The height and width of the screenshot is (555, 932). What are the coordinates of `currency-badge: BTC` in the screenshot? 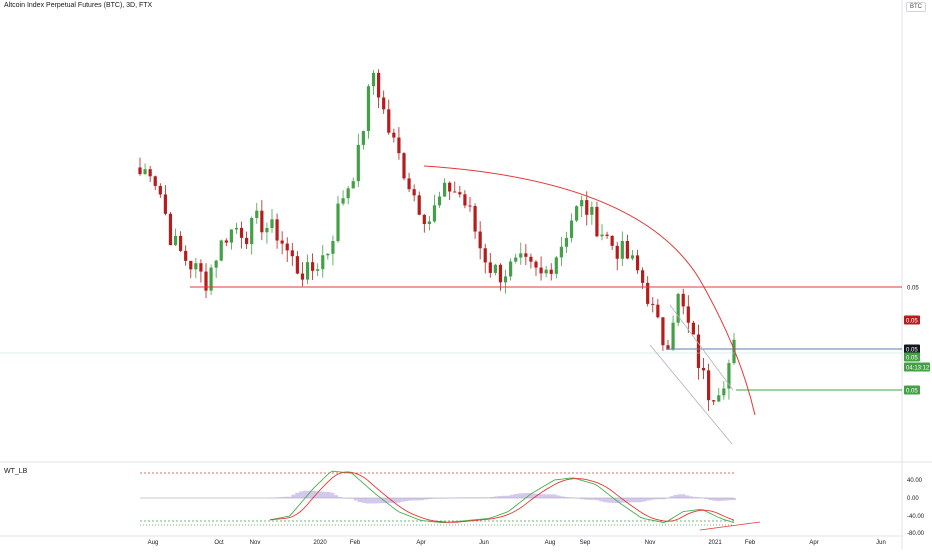 It's located at (916, 7).